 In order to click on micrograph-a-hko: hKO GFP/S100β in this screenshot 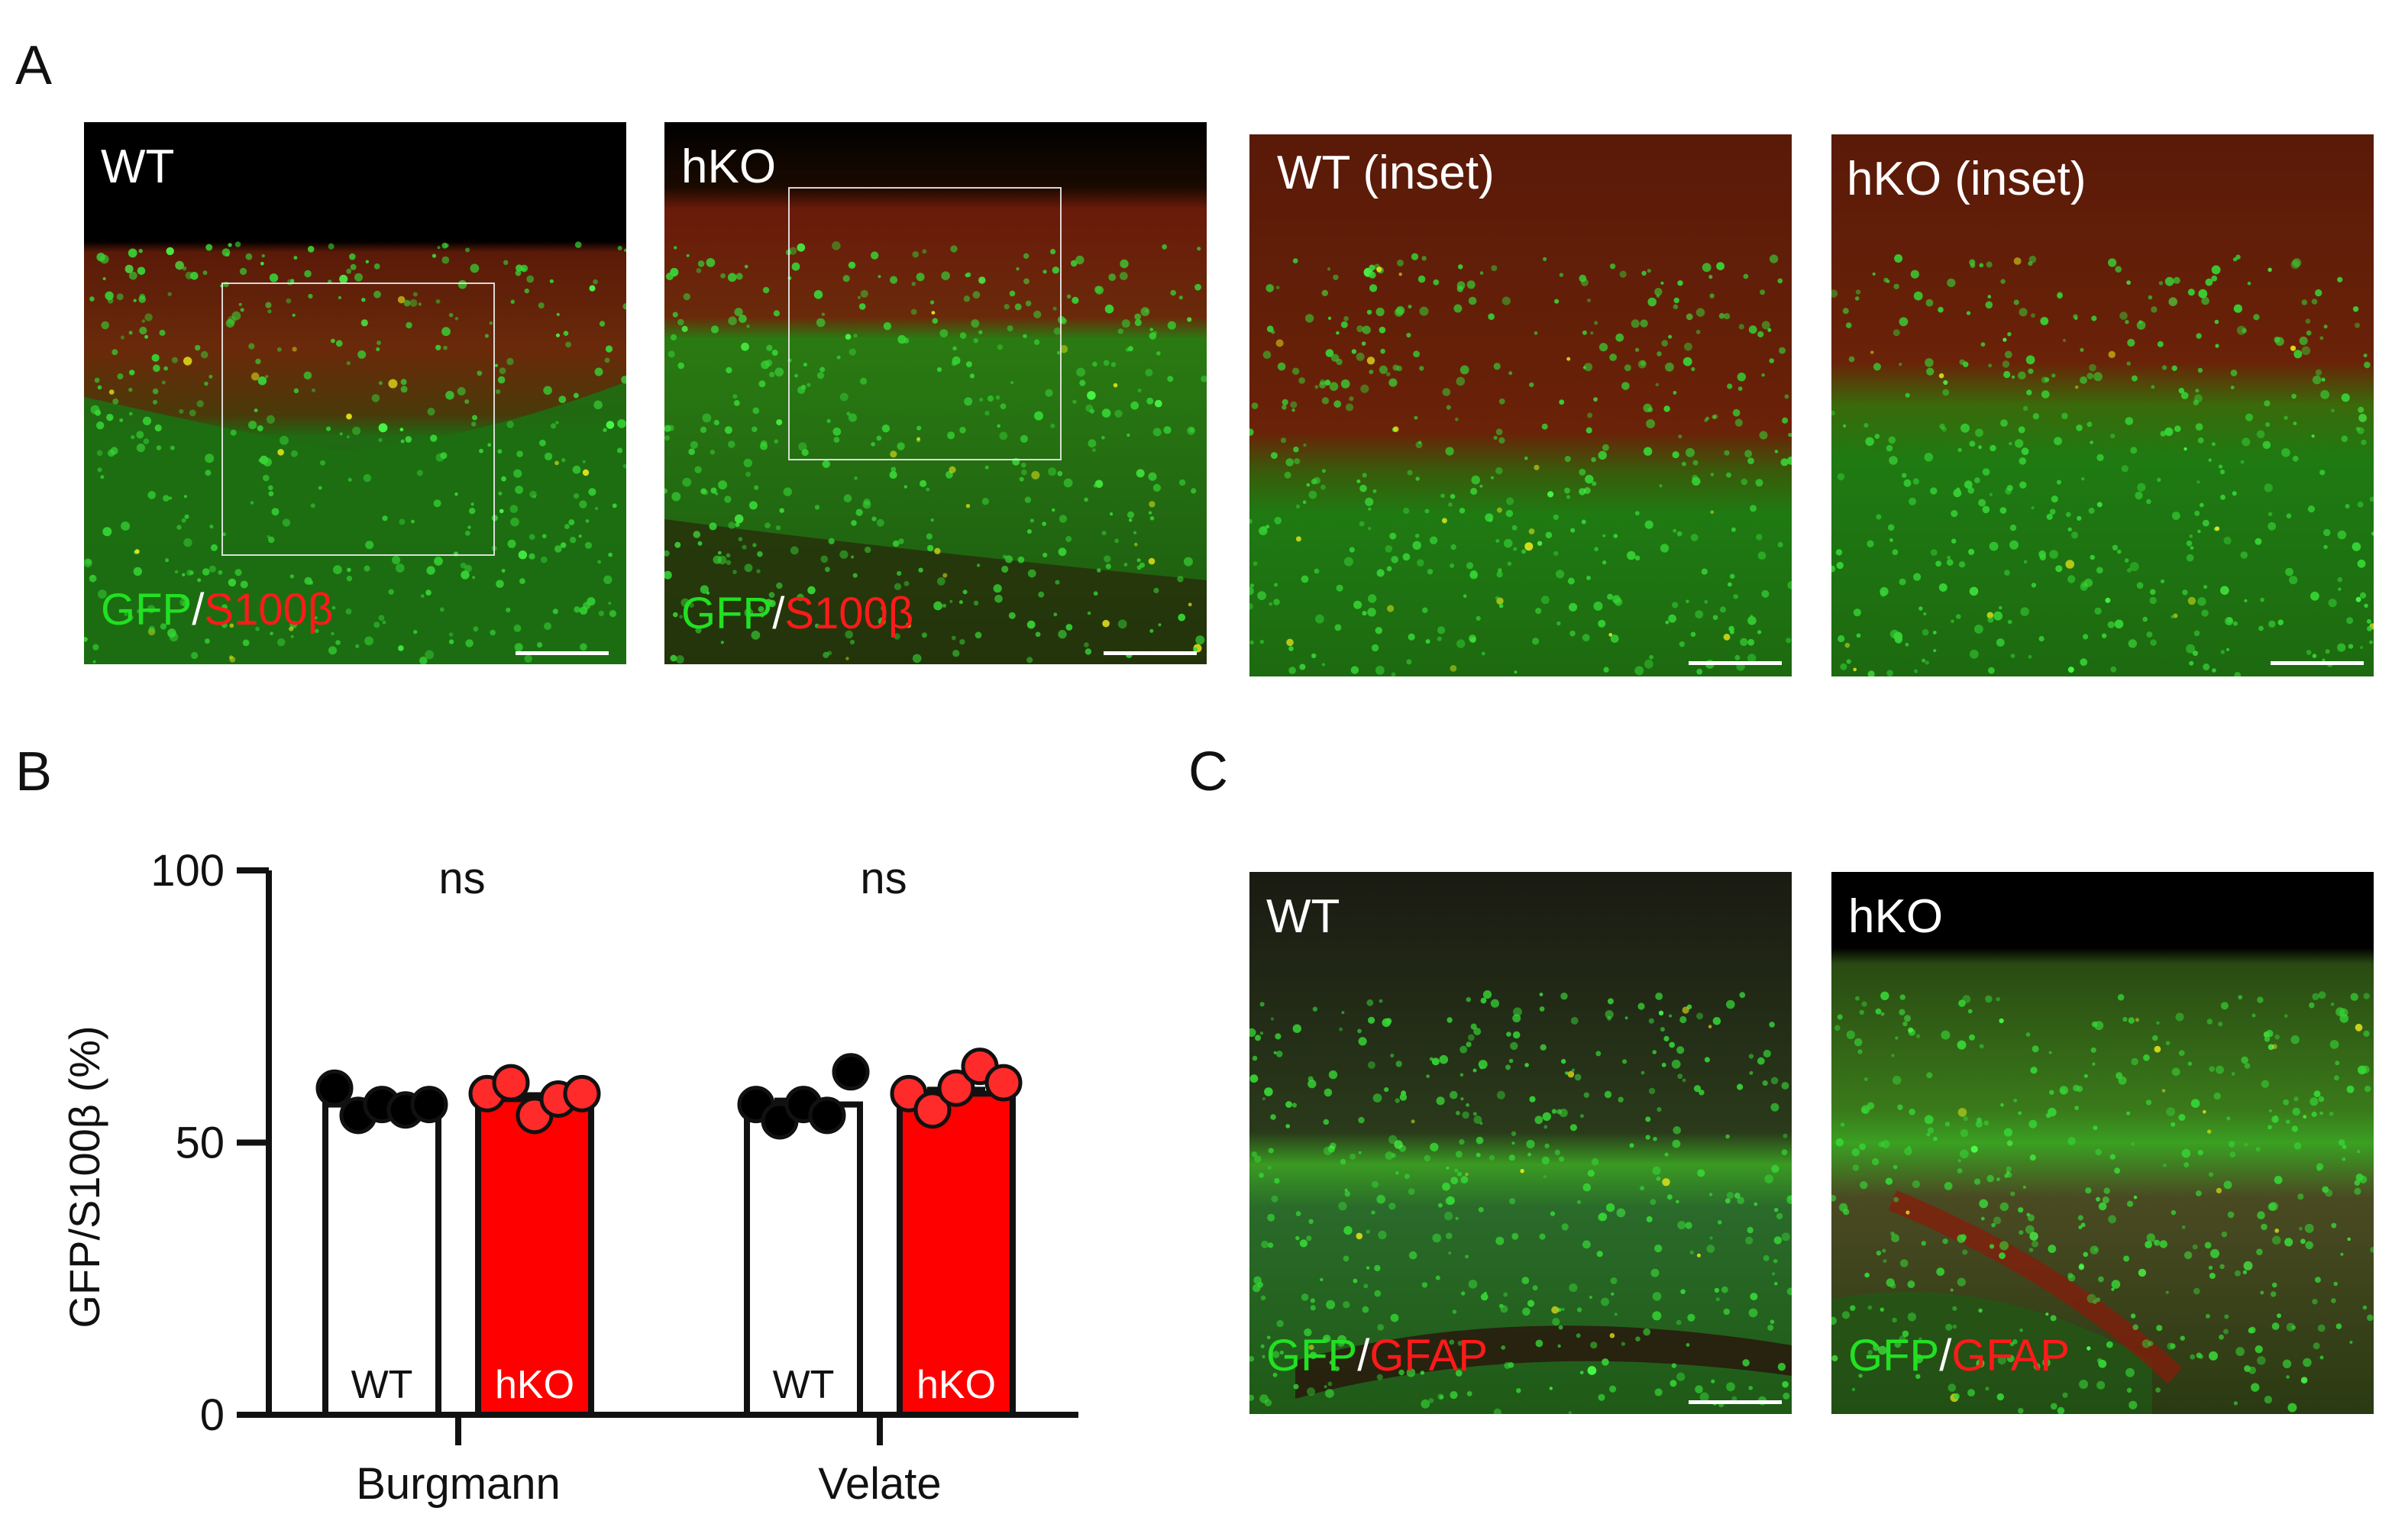, I will do `click(935, 393)`.